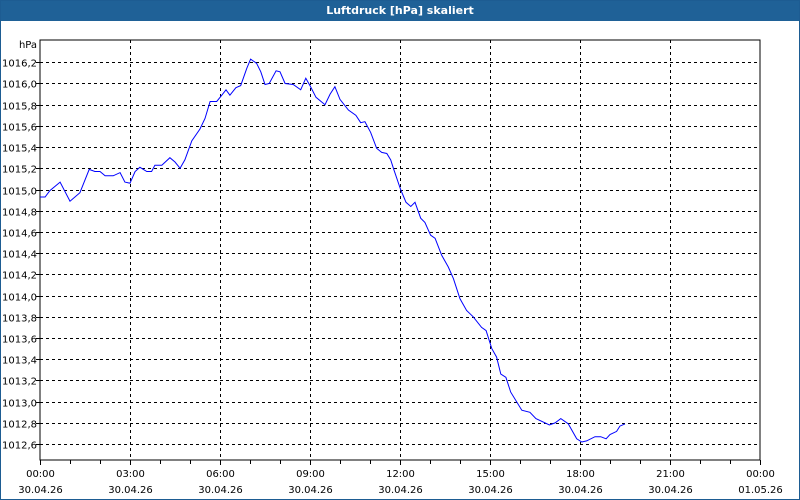  What do you see at coordinates (19, 361) in the screenshot?
I see `y-tick-label: 1013,4` at bounding box center [19, 361].